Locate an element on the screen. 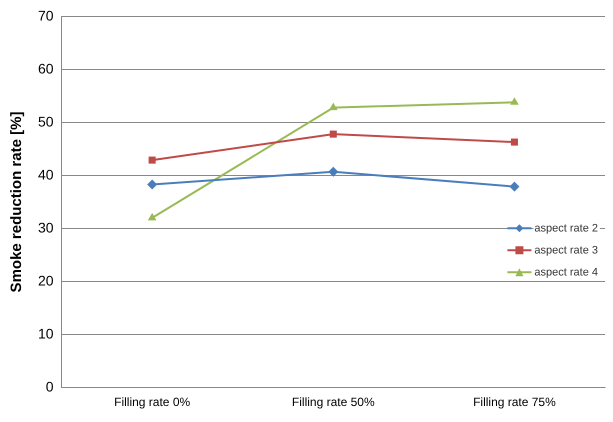  y-axis-title: Smoke reduction rate [%] is located at coordinates (17, 202).